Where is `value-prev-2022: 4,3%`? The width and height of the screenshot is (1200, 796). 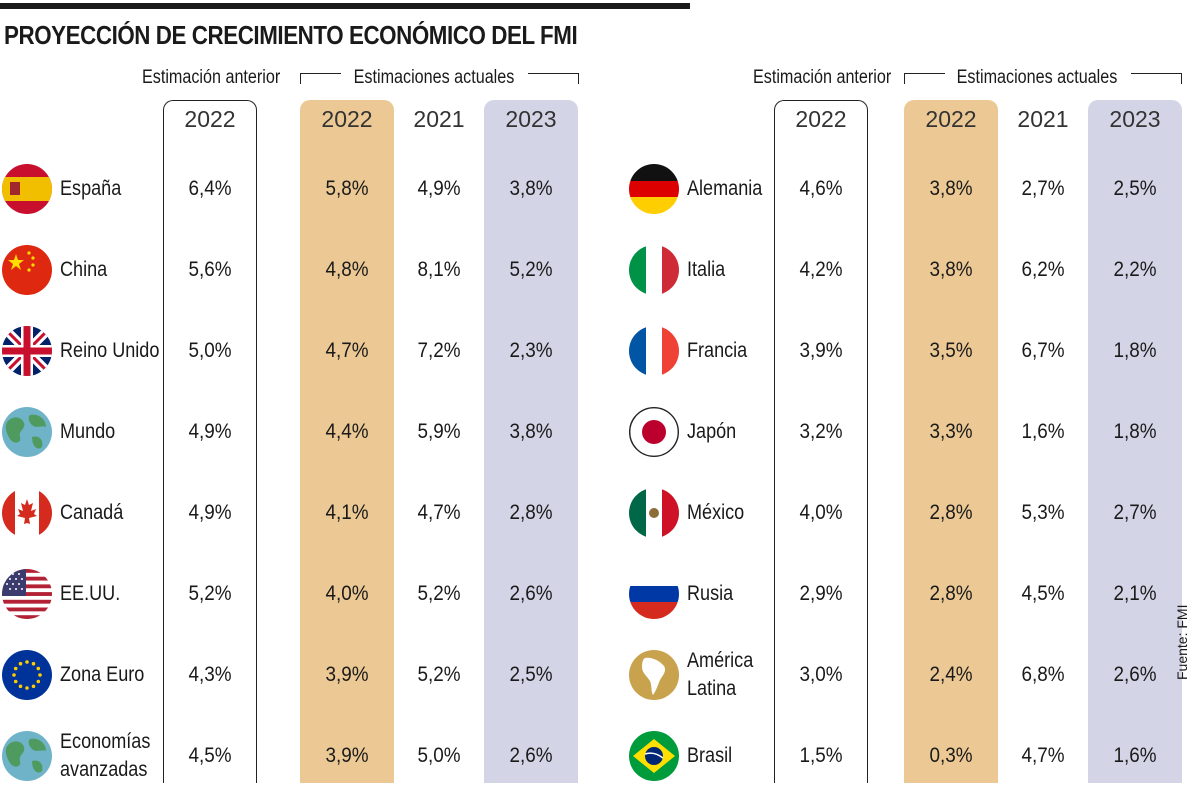 value-prev-2022: 4,3% is located at coordinates (210, 674).